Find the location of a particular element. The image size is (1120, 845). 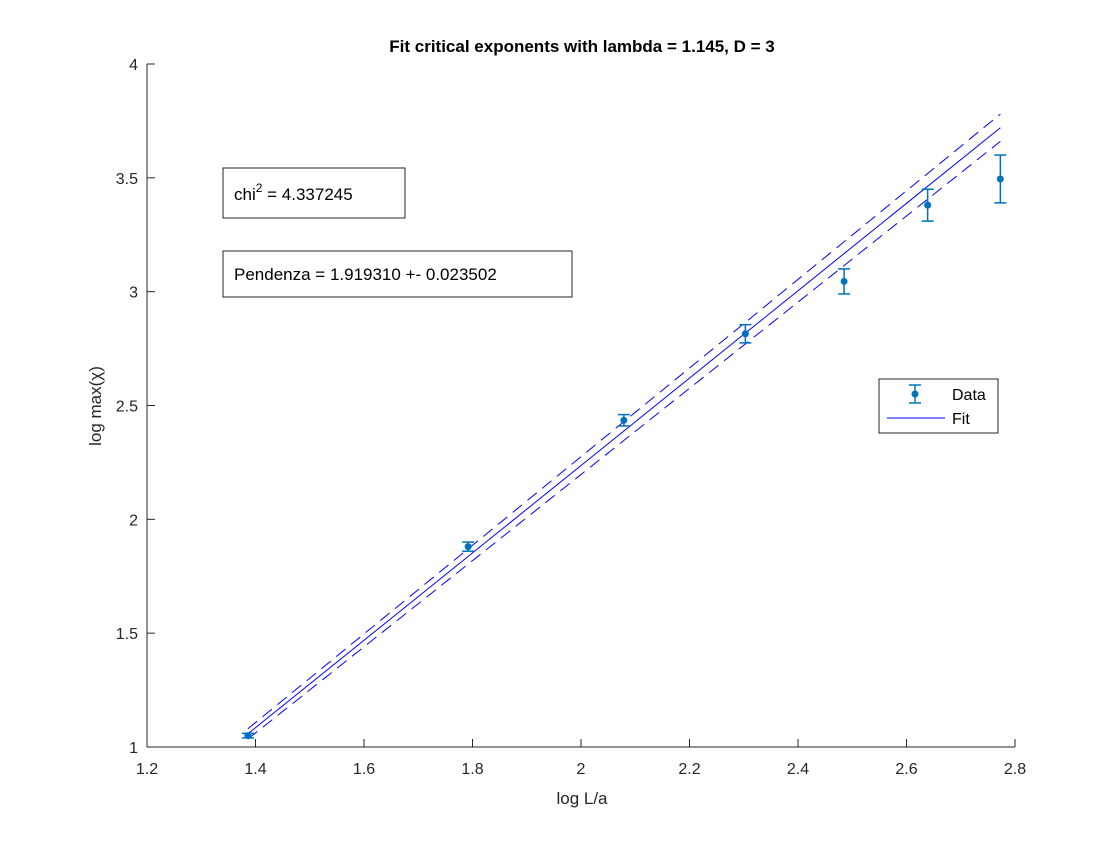

x-tick-label: 1.4 is located at coordinates (255, 769).